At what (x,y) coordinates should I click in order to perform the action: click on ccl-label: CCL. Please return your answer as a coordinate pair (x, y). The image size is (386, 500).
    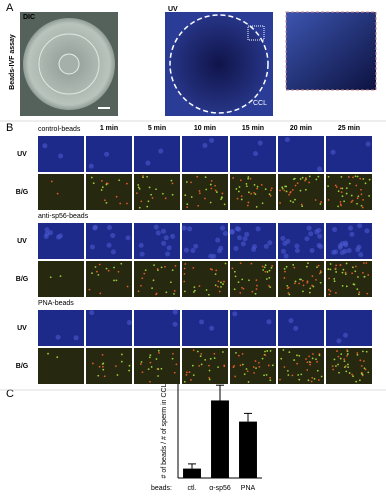
    Looking at the image, I should click on (260, 103).